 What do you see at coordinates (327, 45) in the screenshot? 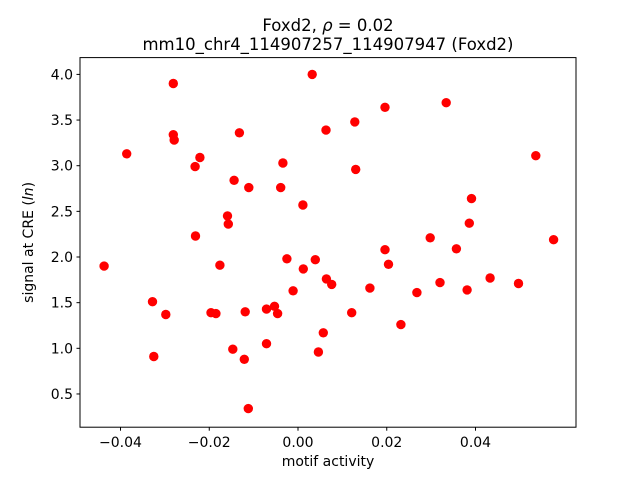
I see `chart-subtitle: mm10_chr4_114907257_114907947 (Foxd2)` at bounding box center [327, 45].